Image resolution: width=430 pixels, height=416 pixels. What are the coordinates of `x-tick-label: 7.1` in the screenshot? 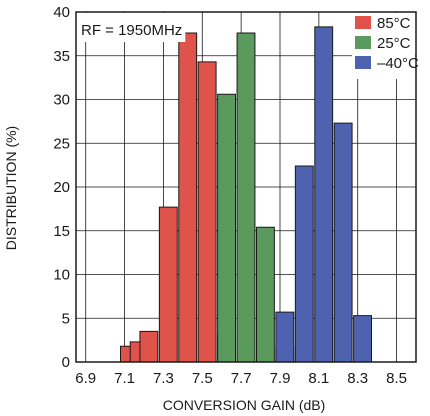 It's located at (124, 378).